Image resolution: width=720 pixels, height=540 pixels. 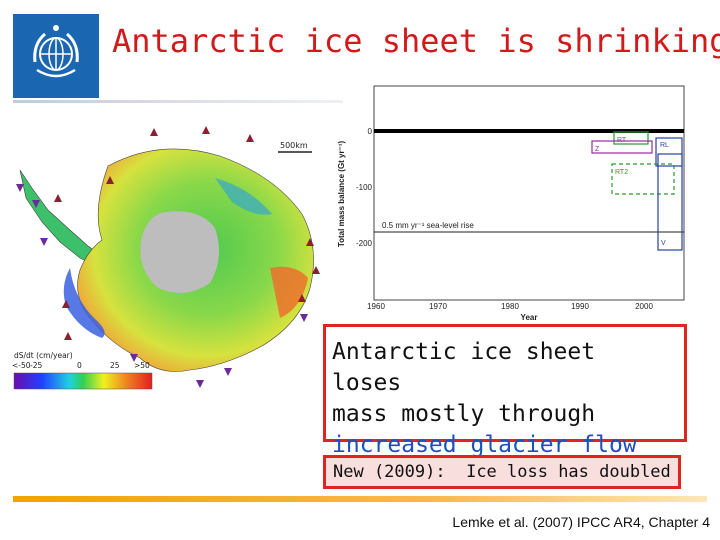 I want to click on estimate-label: RL, so click(x=664, y=145).